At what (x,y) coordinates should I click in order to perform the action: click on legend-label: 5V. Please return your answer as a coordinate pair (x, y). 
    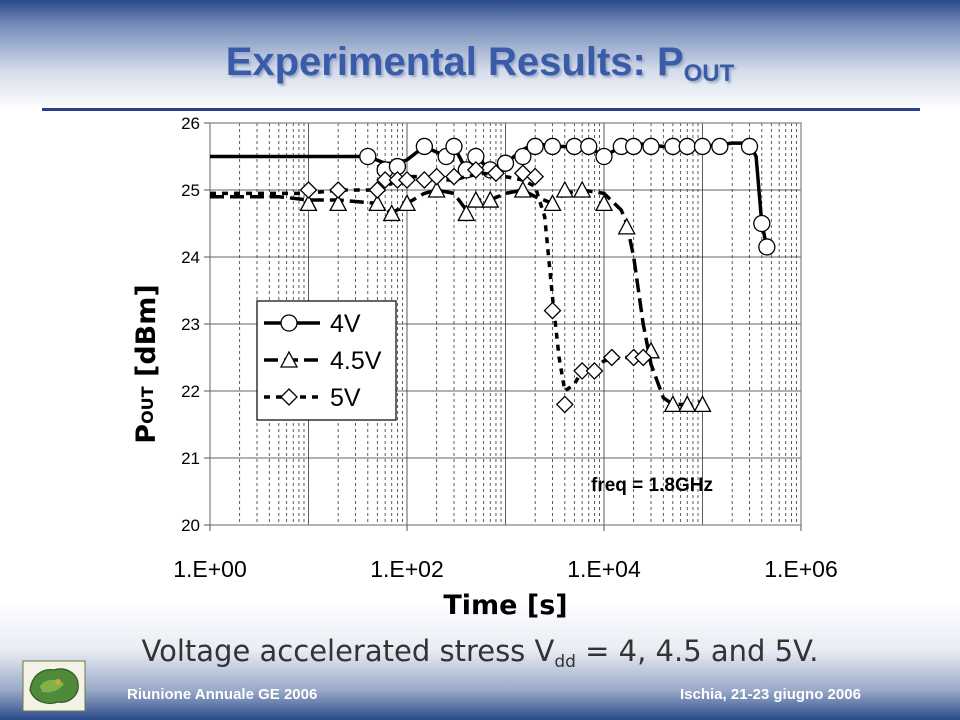
    Looking at the image, I should click on (345, 398).